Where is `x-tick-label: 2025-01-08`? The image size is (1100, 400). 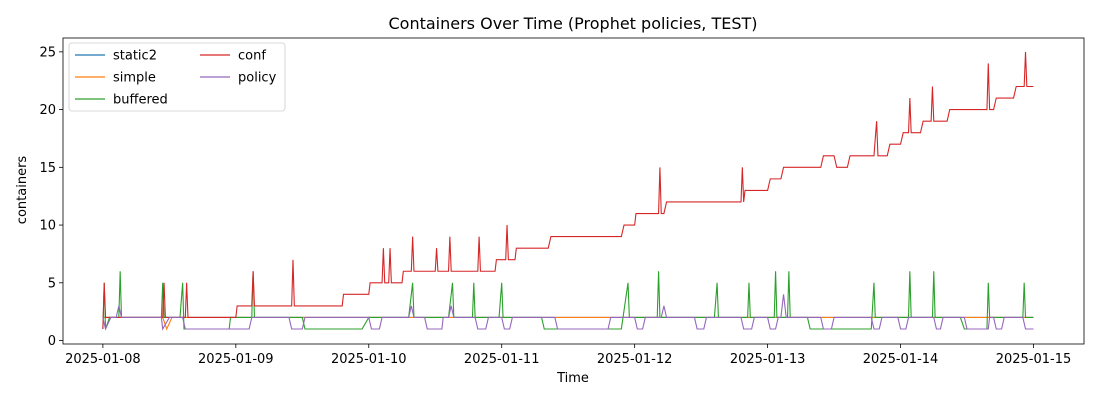
x-tick-label: 2025-01-08 is located at coordinates (103, 359).